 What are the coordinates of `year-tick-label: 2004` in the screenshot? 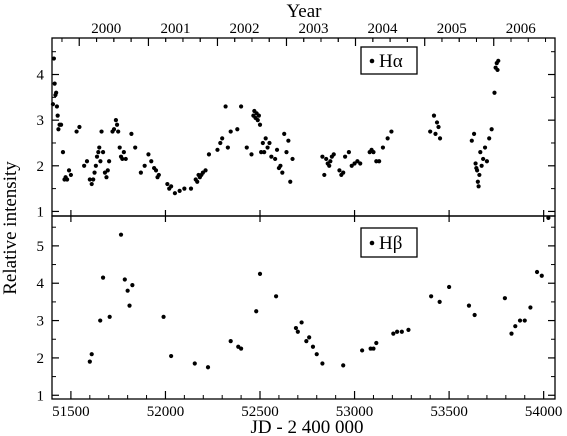 It's located at (383, 29).